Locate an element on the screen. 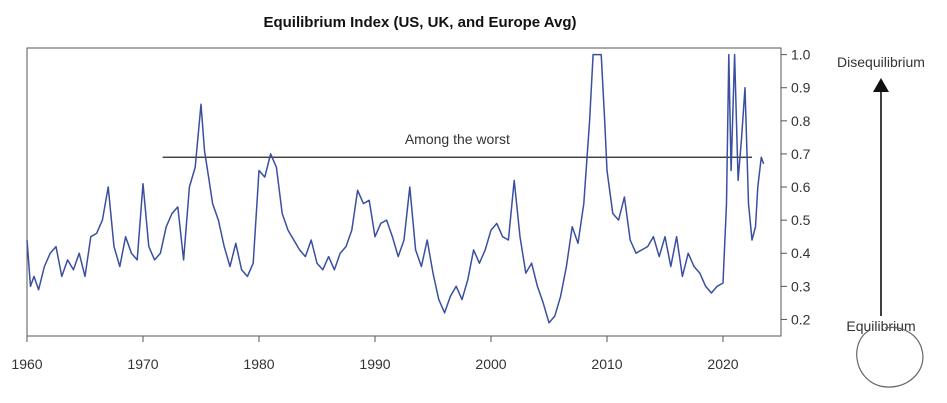 The width and height of the screenshot is (947, 403). y-tick-label: 1.0 is located at coordinates (801, 55).